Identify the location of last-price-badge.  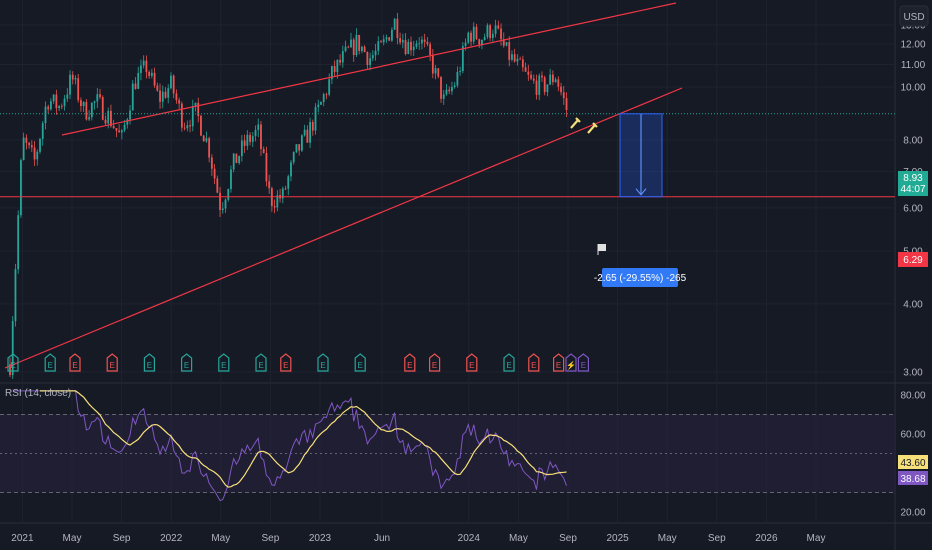
(913, 183).